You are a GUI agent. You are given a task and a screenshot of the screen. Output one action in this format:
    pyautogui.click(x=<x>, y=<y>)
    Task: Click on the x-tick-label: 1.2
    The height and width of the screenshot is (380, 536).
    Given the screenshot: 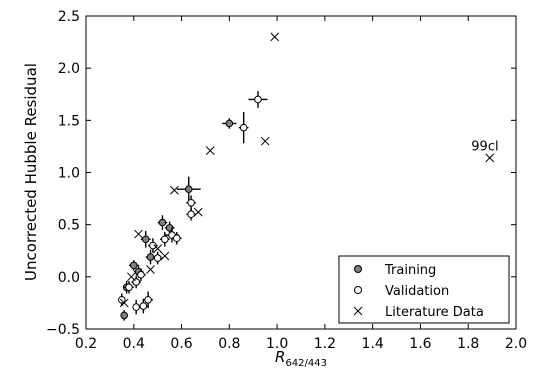 What is the action you would take?
    pyautogui.click(x=325, y=344)
    